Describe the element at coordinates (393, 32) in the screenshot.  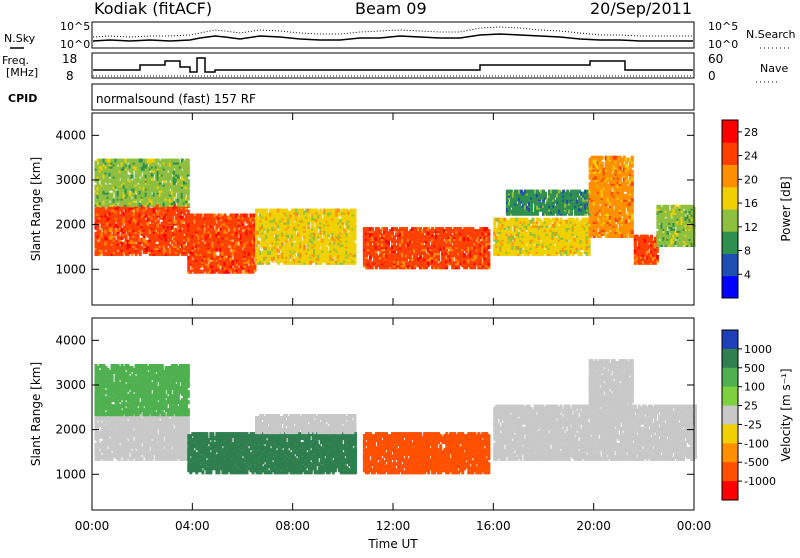
I see `nsearch-trace` at that location.